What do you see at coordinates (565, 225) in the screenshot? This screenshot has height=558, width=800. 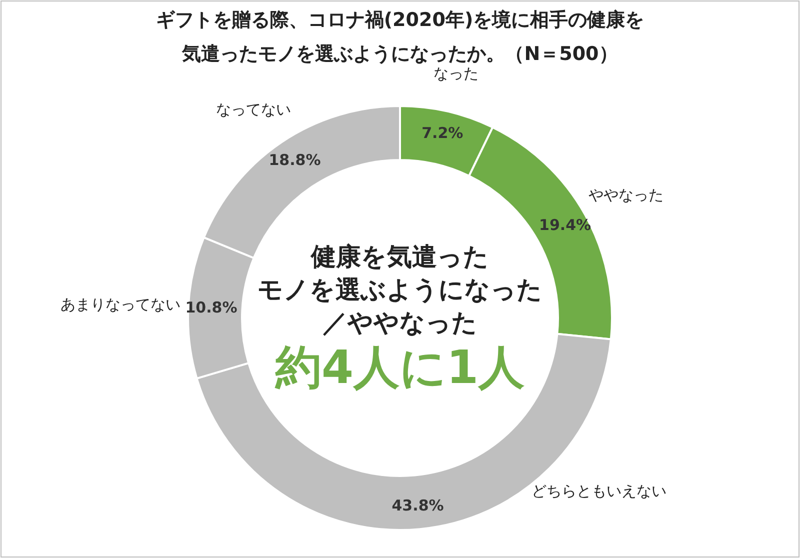 I see `data-label: 19.4%` at bounding box center [565, 225].